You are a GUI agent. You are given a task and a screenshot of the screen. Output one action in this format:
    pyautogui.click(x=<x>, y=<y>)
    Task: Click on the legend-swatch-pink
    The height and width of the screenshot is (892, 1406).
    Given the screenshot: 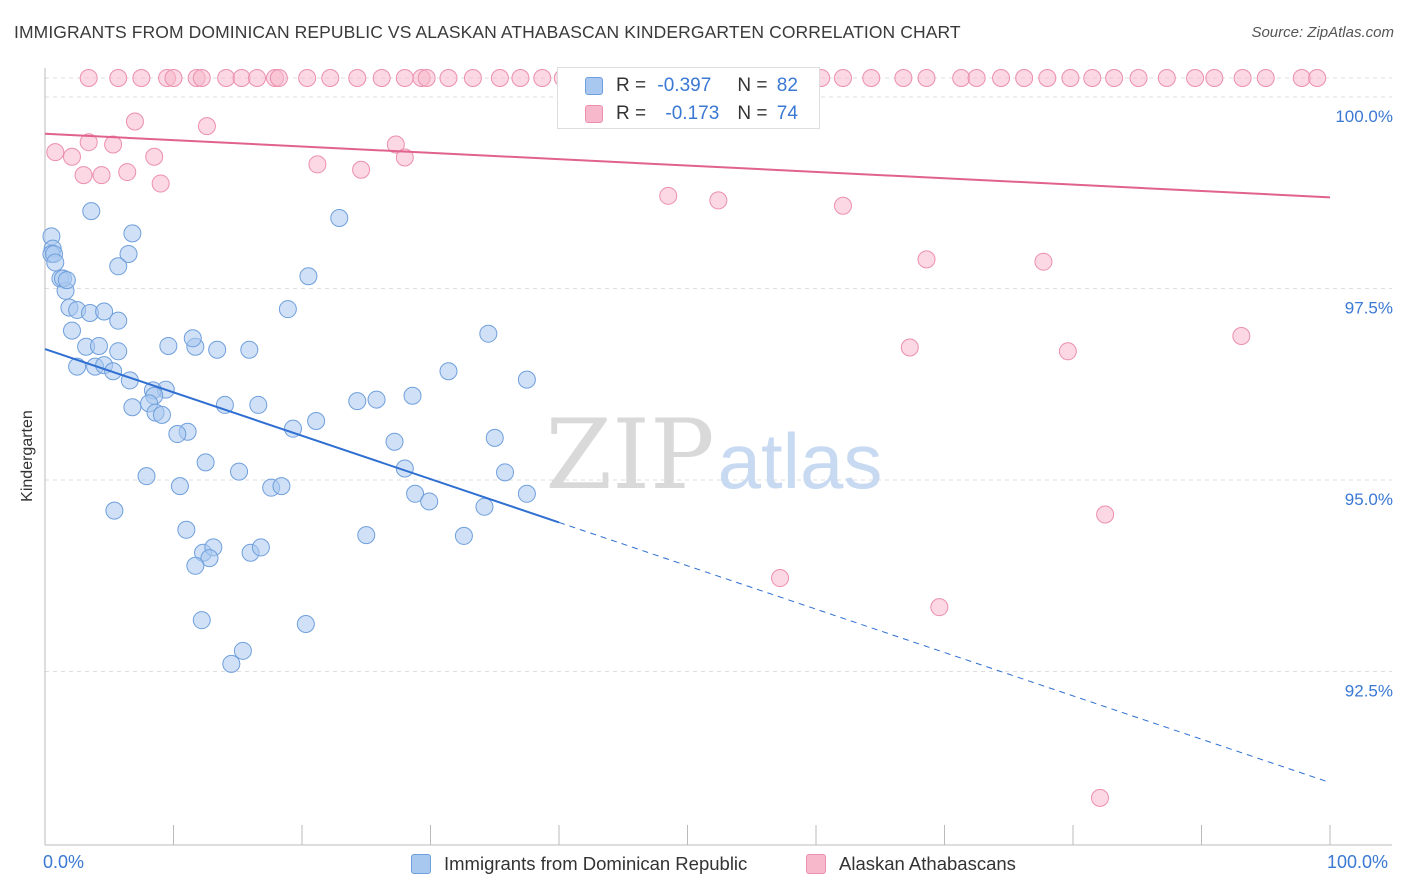 What is the action you would take?
    pyautogui.click(x=594, y=114)
    